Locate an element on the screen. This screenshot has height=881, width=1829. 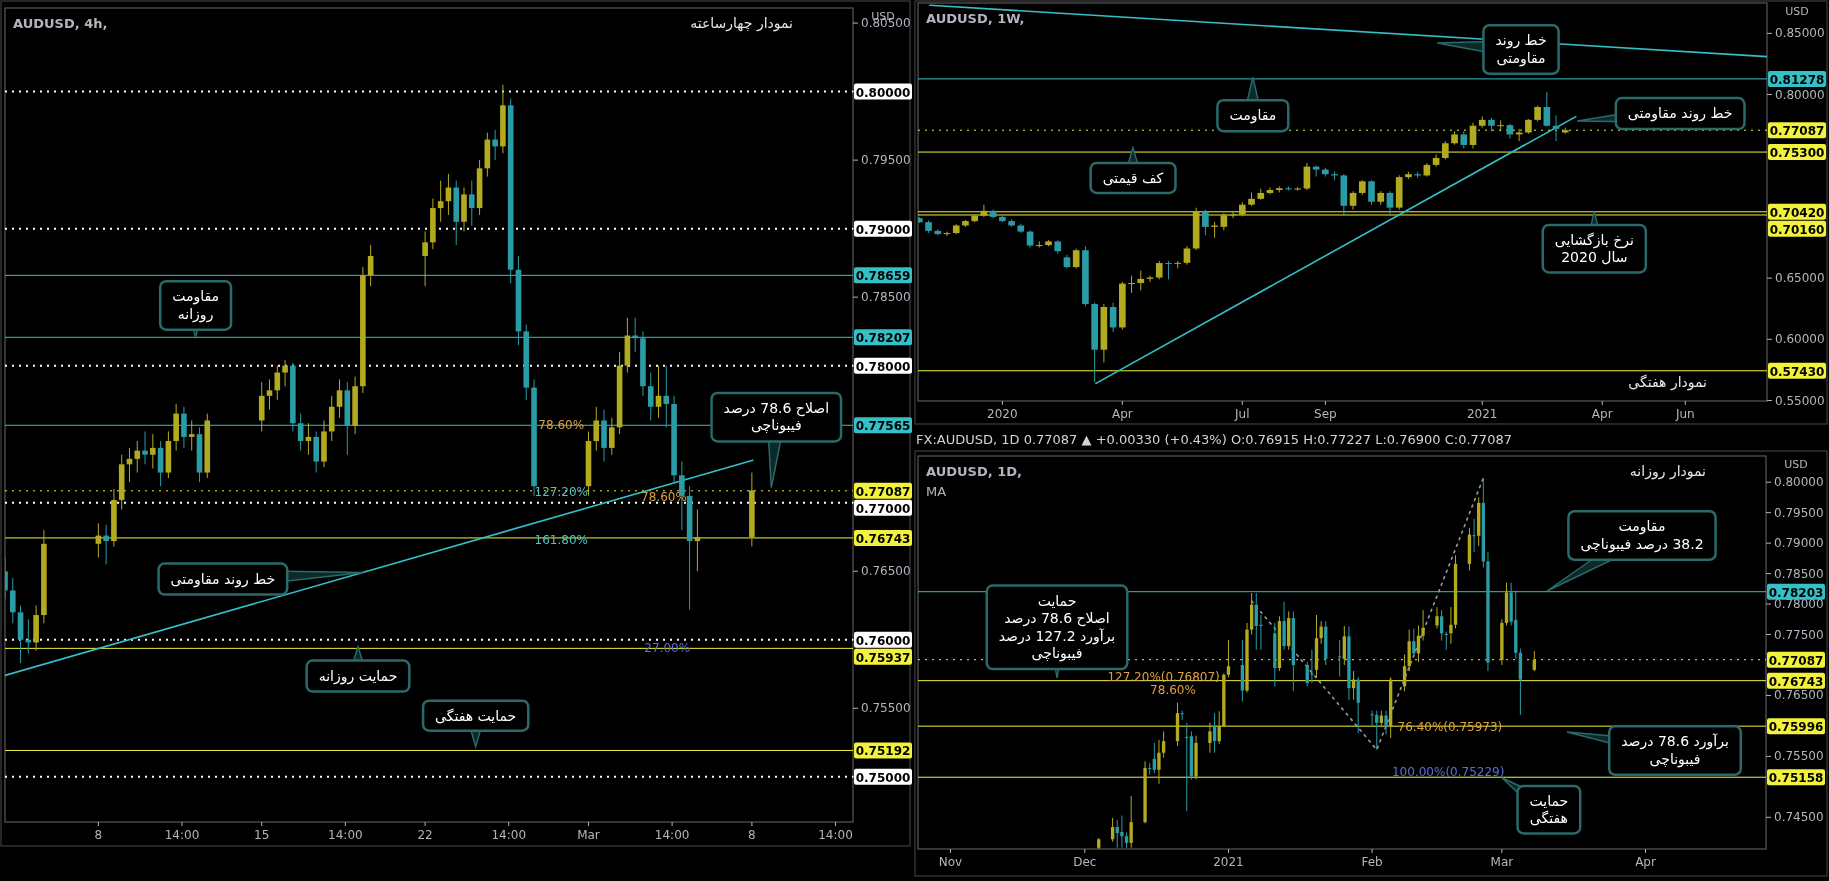
annotation: 127.20% is located at coordinates (561, 491).